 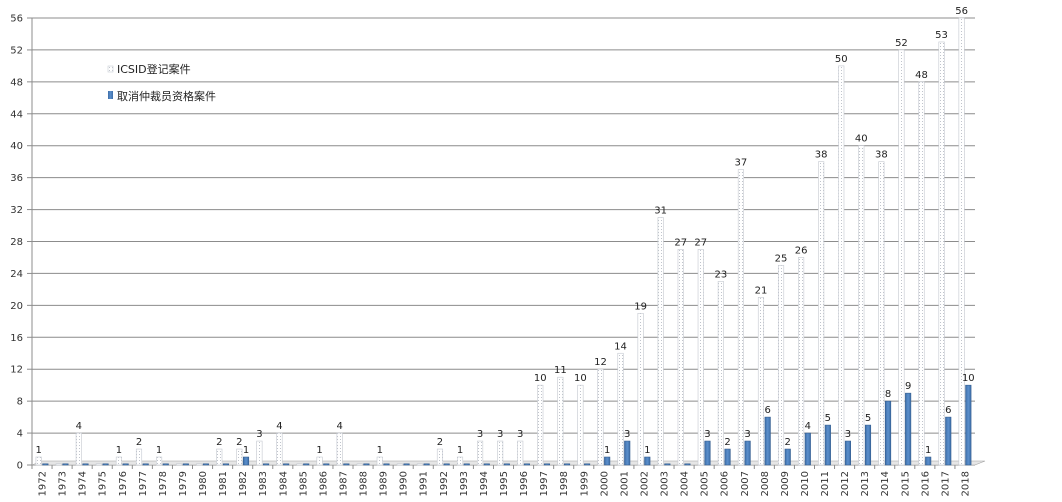 What do you see at coordinates (705, 483) in the screenshot?
I see `x-tick-label: 2005` at bounding box center [705, 483].